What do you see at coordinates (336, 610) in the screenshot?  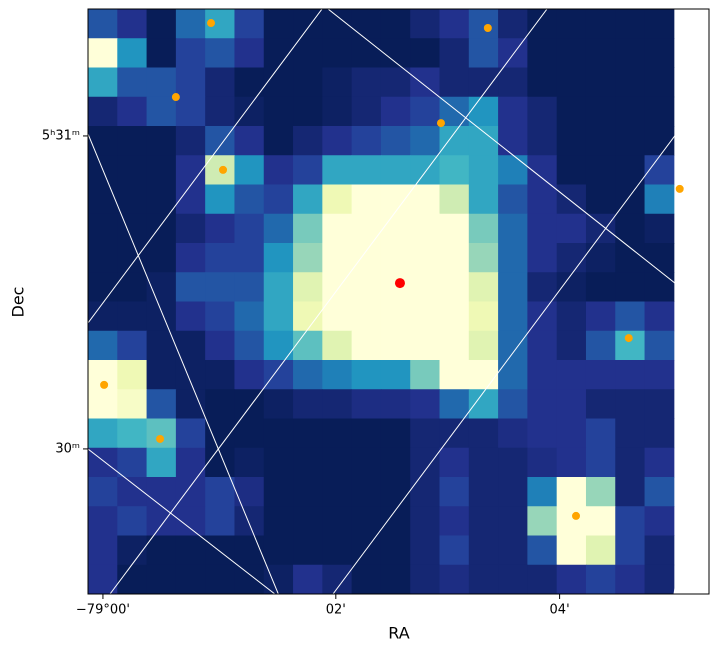 I see `x-tick-label: 02'` at bounding box center [336, 610].